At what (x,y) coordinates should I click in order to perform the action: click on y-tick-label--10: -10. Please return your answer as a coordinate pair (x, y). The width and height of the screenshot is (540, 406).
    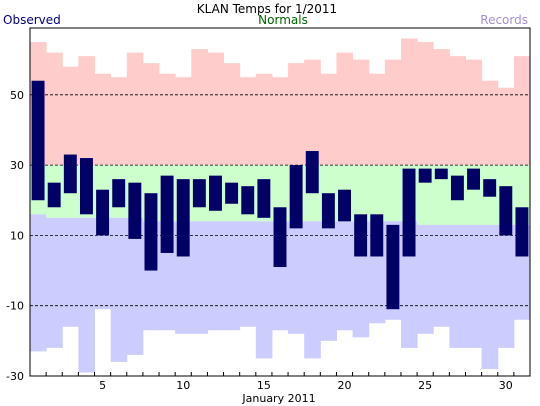
    Looking at the image, I should click on (15, 306).